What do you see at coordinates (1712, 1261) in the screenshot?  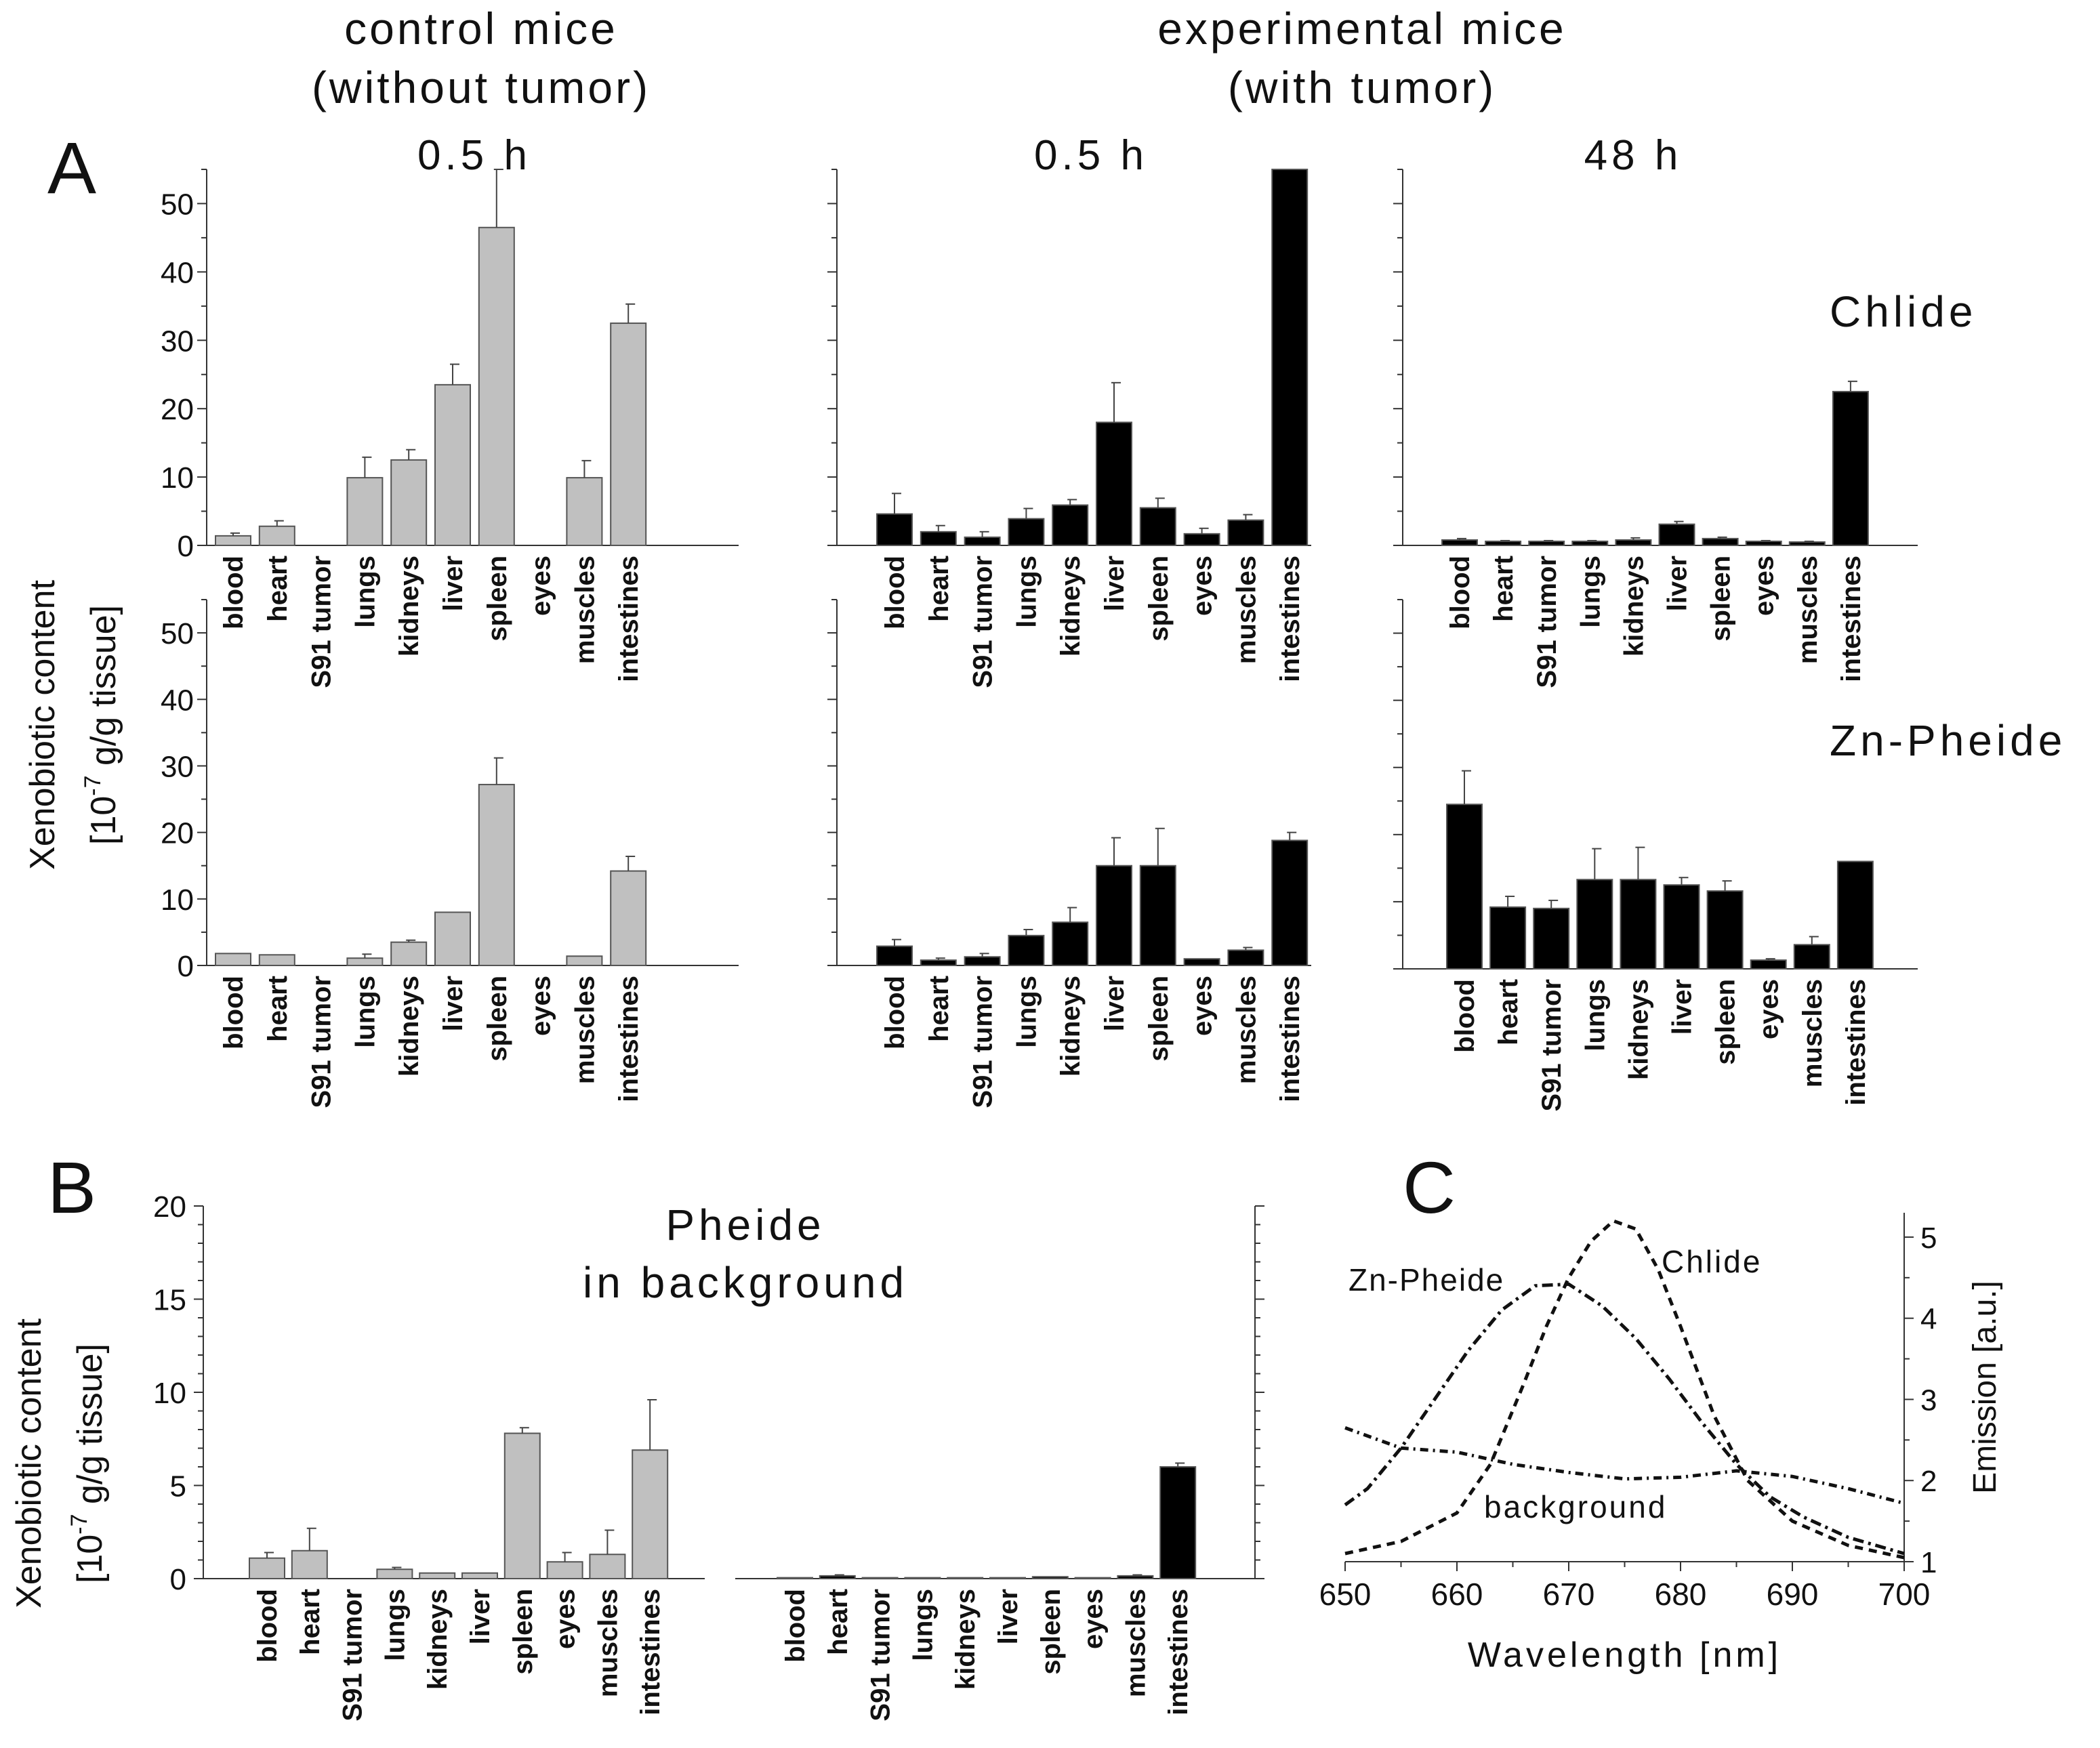 I see `annotation-chlide: Chlide` at bounding box center [1712, 1261].